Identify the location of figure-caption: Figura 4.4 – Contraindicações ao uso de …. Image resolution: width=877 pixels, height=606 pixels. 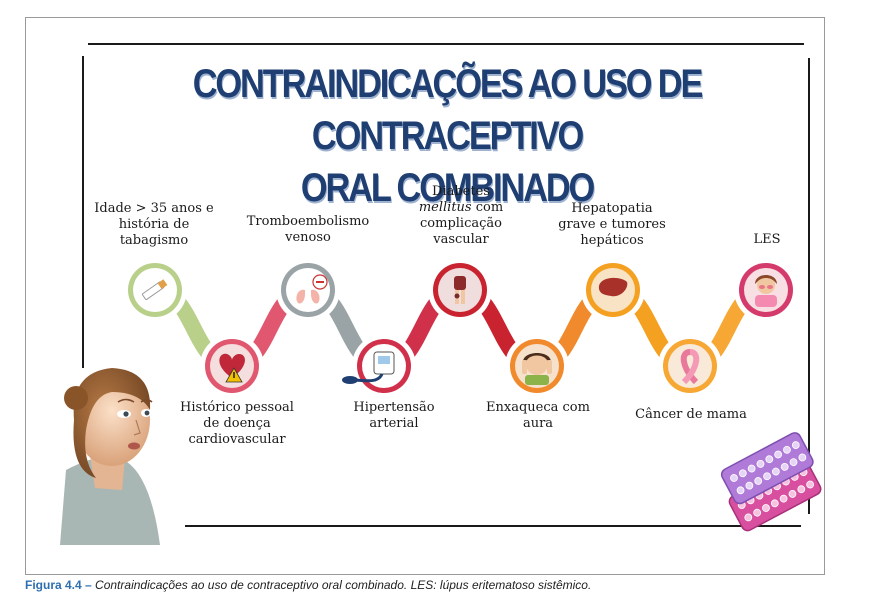
(308, 585).